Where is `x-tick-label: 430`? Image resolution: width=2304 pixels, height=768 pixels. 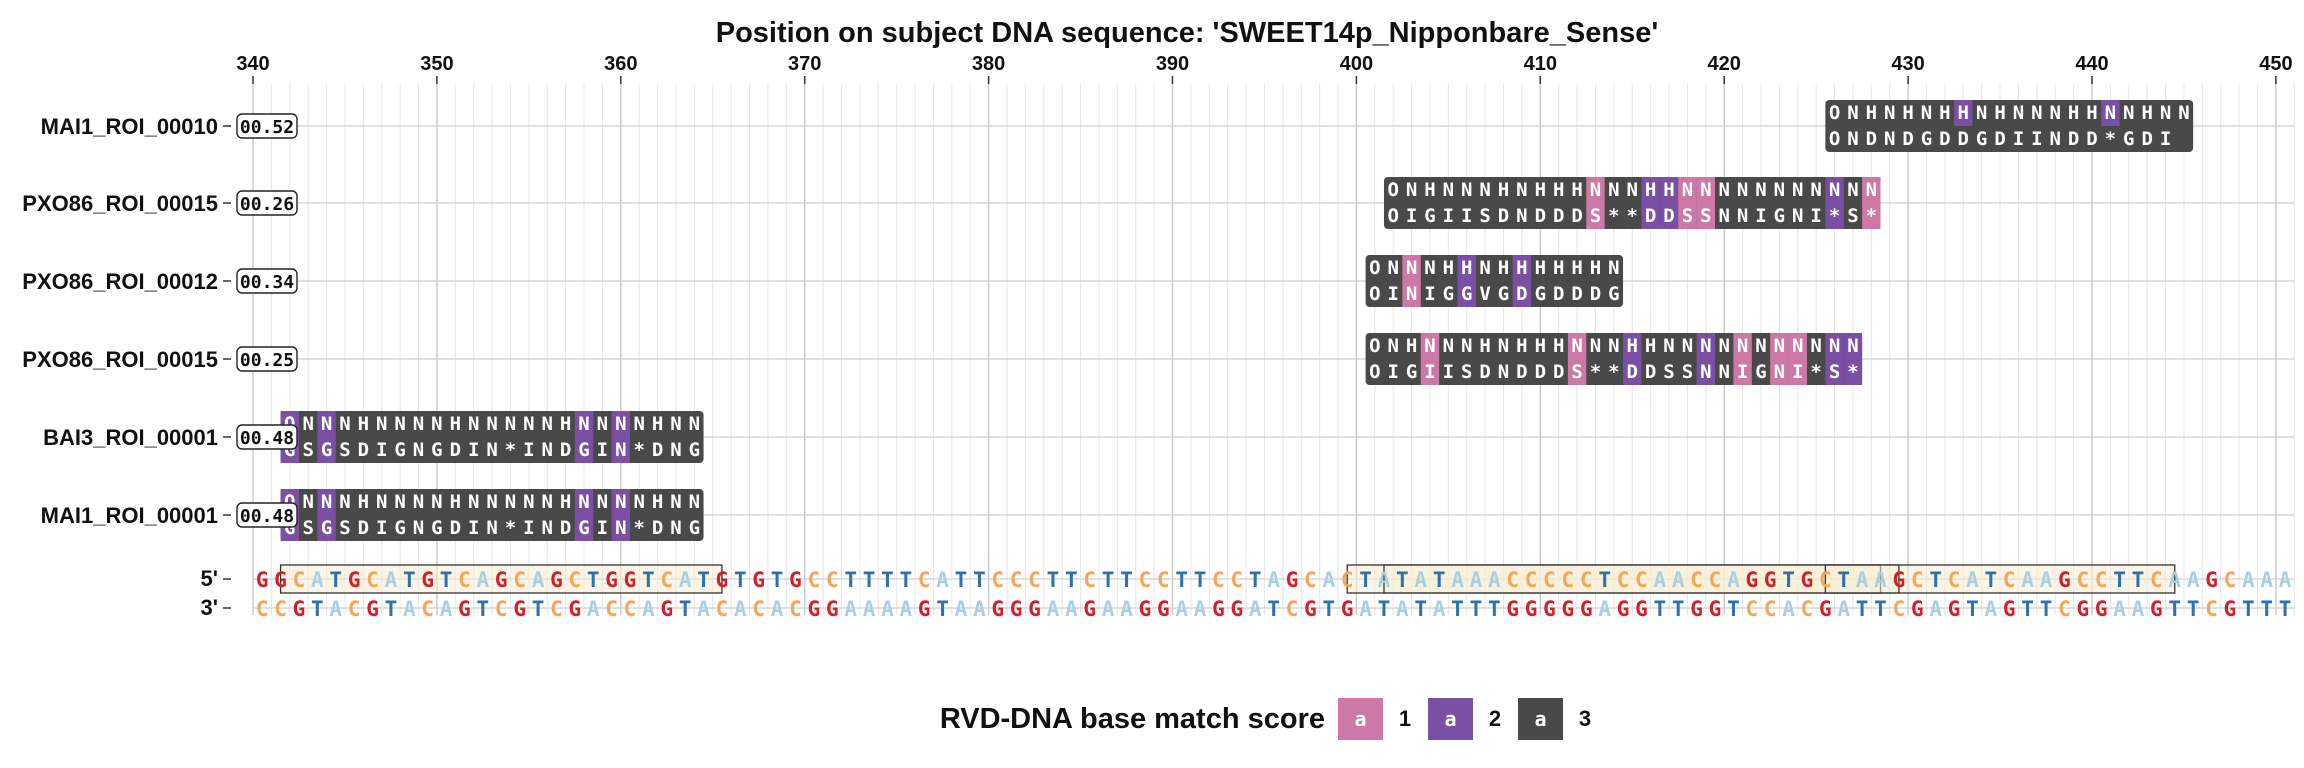
x-tick-label: 430 is located at coordinates (1907, 64).